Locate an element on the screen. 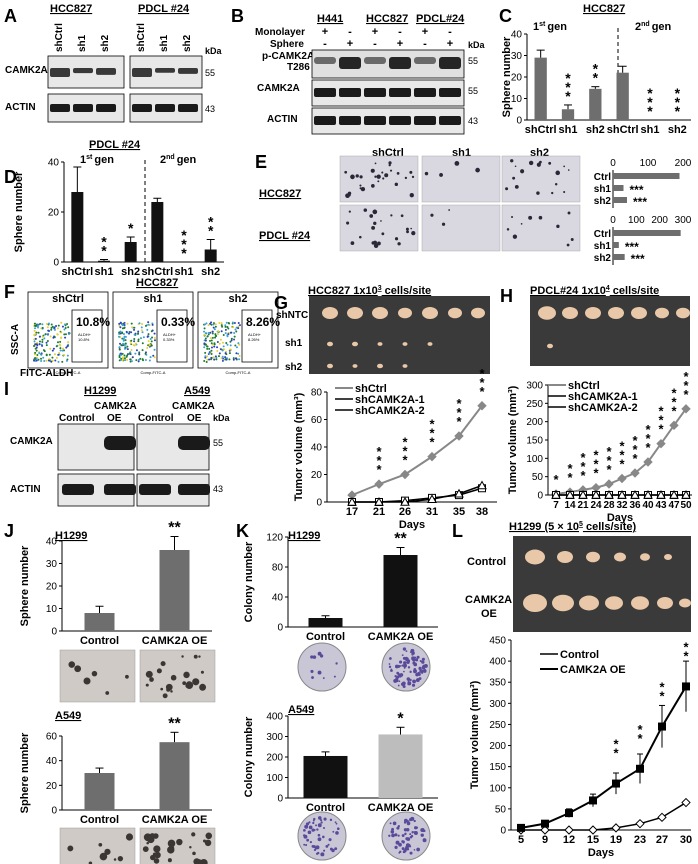 Image resolution: width=698 pixels, height=864 pixels. y-tick-label: 60 is located at coordinates (52, 737).